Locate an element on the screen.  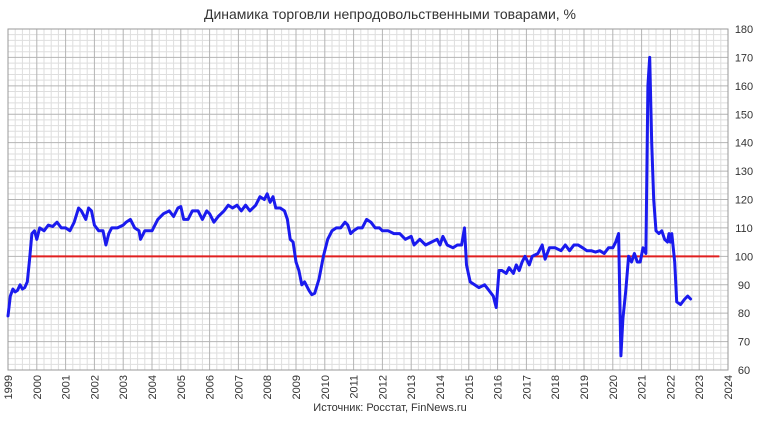
x-tick-label: 2014 is located at coordinates (441, 387).